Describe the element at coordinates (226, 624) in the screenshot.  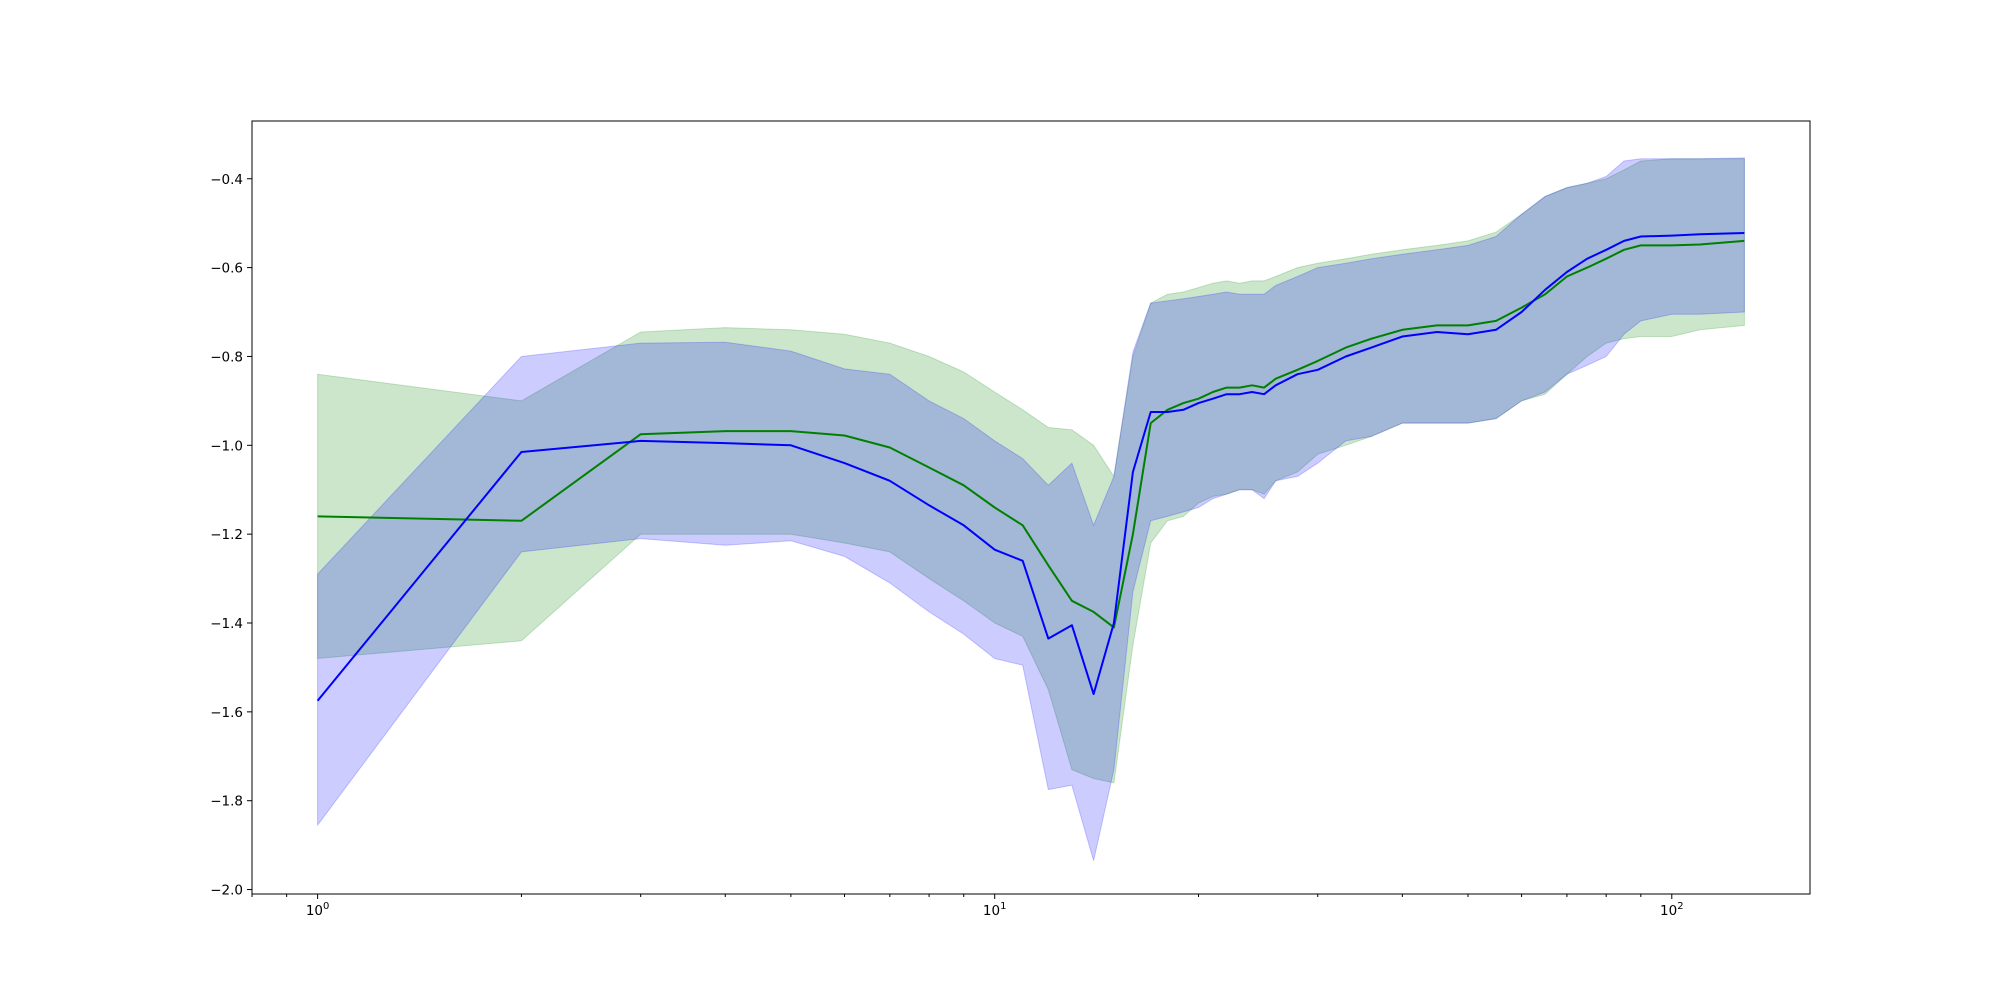
I see `y-tick-label: −1.4` at that location.